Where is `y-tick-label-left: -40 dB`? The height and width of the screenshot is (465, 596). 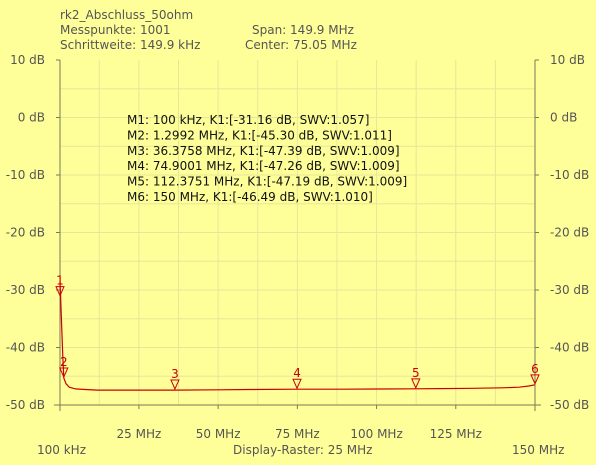
y-tick-label-left: -40 dB is located at coordinates (25, 348).